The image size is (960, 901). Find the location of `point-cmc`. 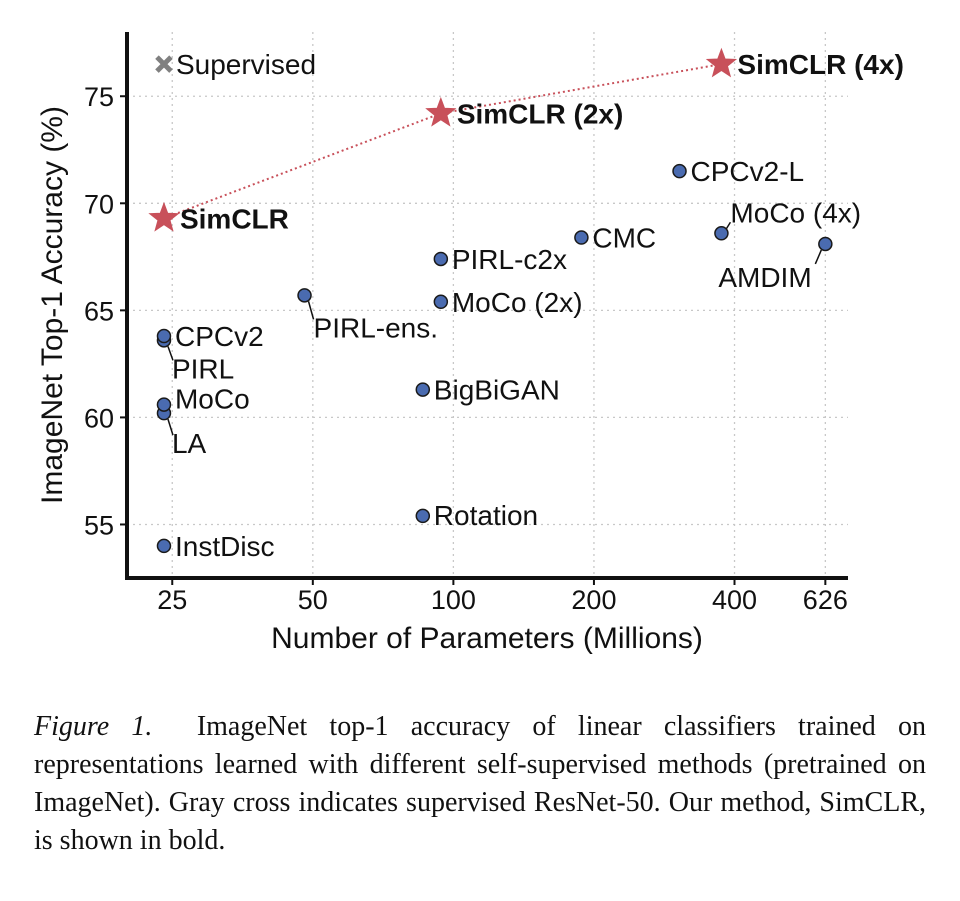

point-cmc is located at coordinates (581, 237).